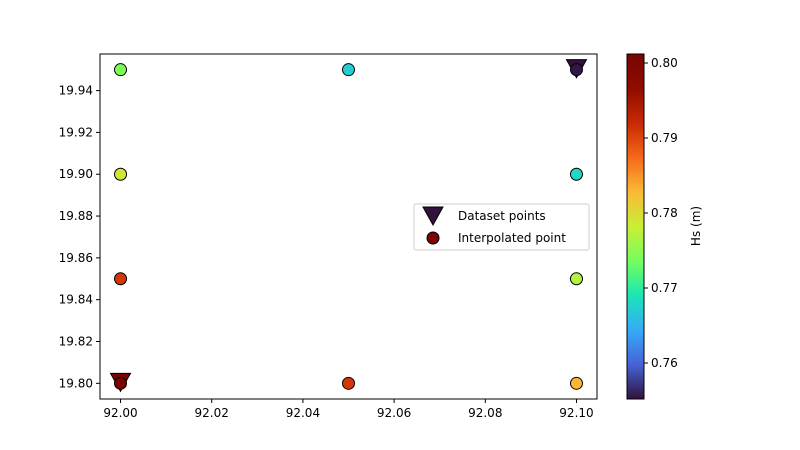 This screenshot has height=450, width=800. What do you see at coordinates (120, 413) in the screenshot?
I see `x-tick-label: 92.00` at bounding box center [120, 413].